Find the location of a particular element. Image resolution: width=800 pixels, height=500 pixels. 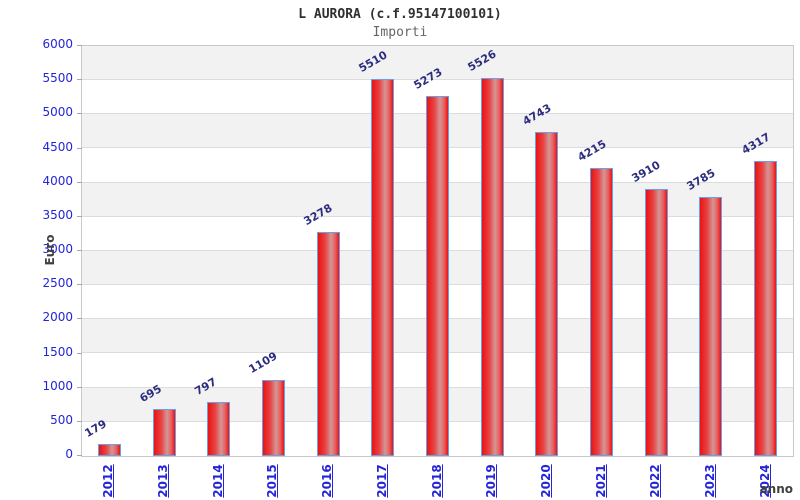

x-tick-label-2012: 2012 is located at coordinates (108, 481).